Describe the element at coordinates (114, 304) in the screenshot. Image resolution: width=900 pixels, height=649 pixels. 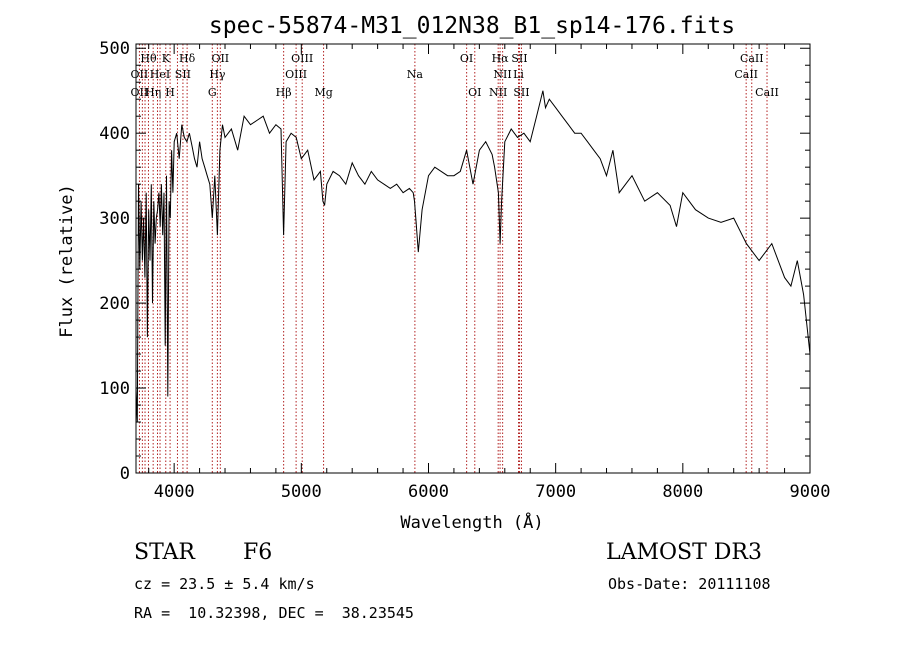
I see `y-tick-label: 200` at that location.